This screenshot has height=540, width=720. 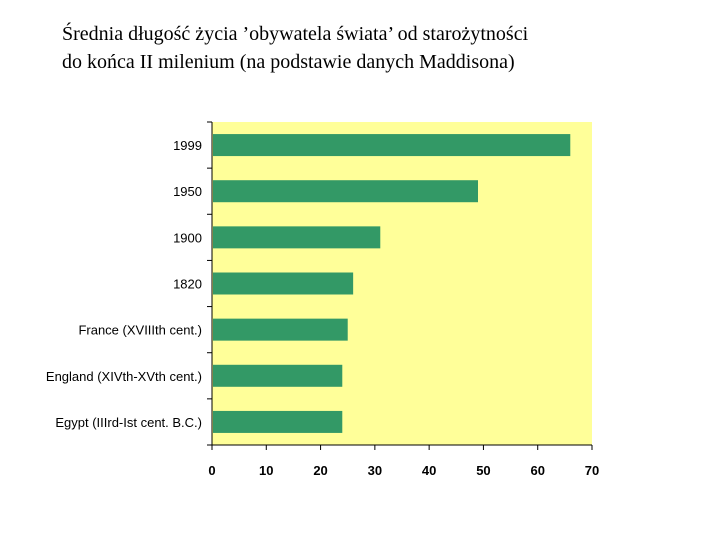 I want to click on category-label-3: 1820, so click(x=187, y=284).